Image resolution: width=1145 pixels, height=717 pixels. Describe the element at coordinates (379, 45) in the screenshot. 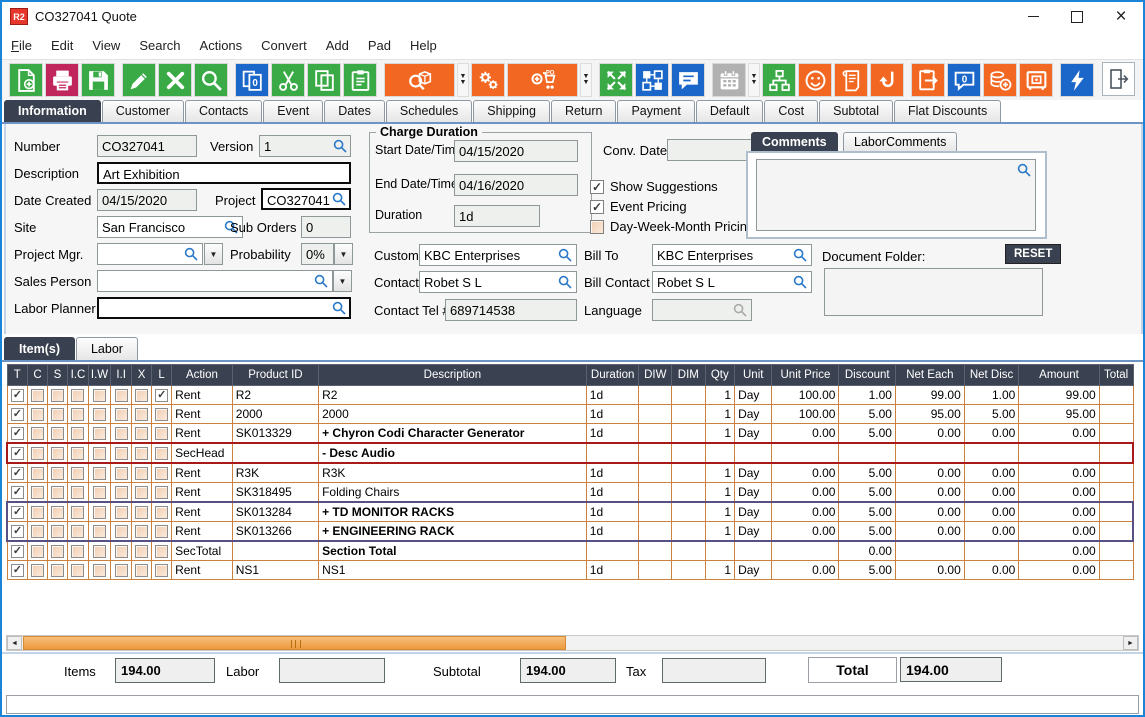

I see `menu-item-pad: Pad` at that location.